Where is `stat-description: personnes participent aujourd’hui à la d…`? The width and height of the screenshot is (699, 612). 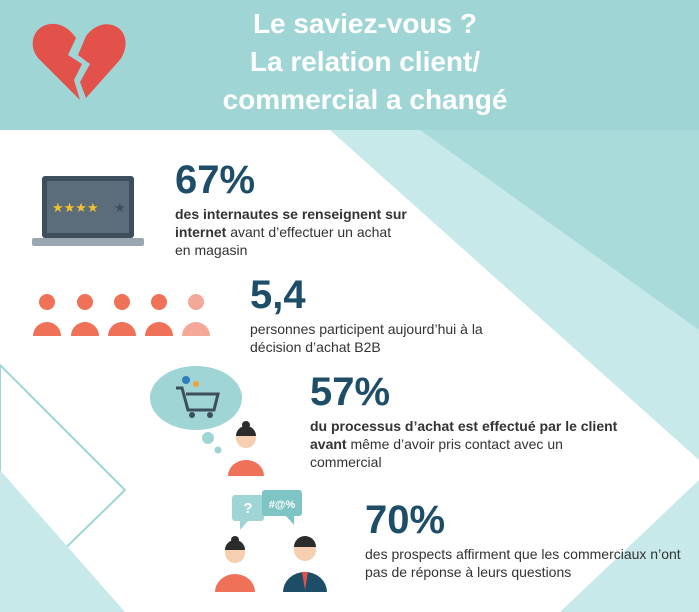 stat-description: personnes participent aujourd’hui à la d… is located at coordinates (370, 338).